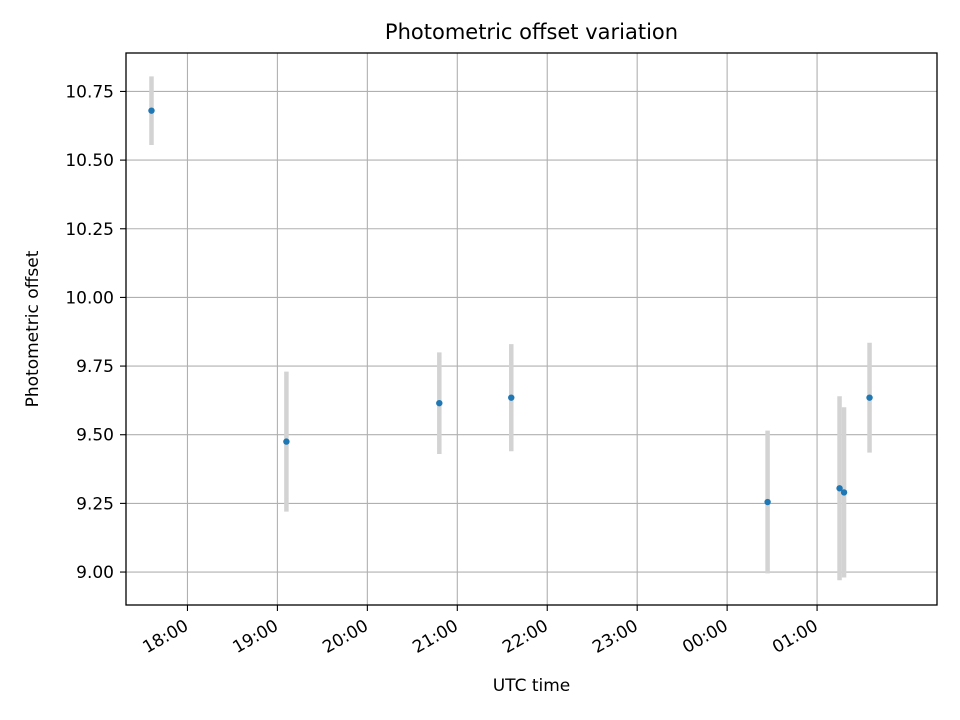 This screenshot has width=960, height=720. What do you see at coordinates (89, 92) in the screenshot?
I see `y-tick-label: 10.75` at bounding box center [89, 92].